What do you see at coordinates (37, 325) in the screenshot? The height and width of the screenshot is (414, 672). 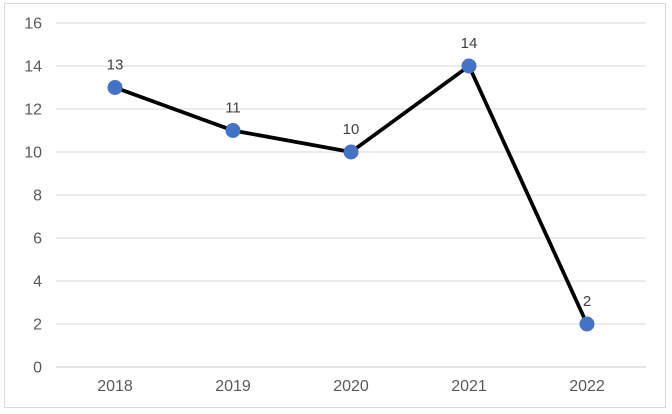 I see `y-tick-label: 2` at bounding box center [37, 325].